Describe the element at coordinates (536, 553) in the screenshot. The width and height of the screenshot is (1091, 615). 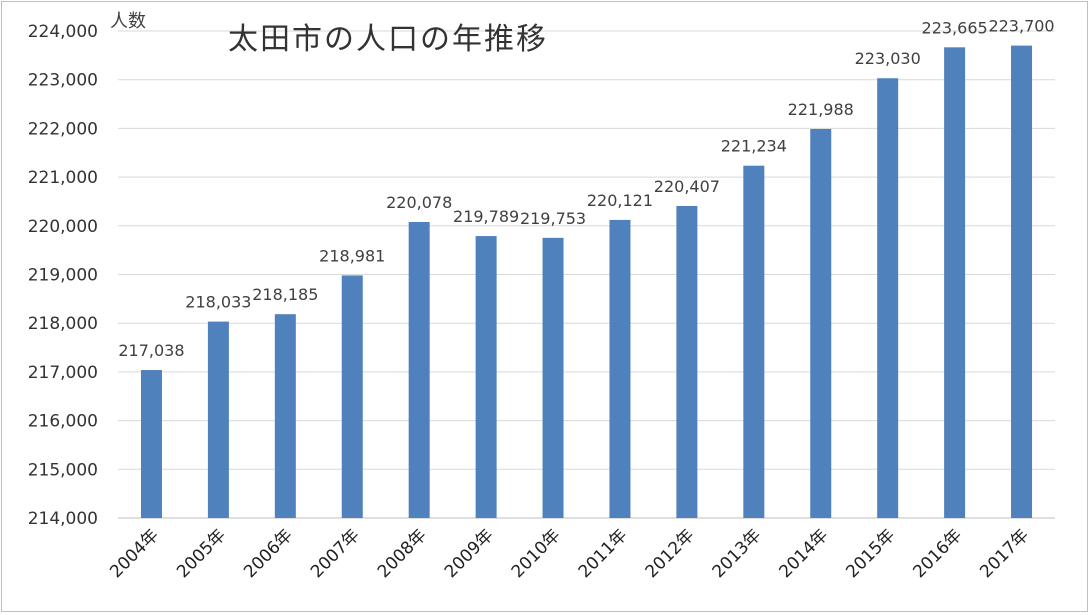
I see `x-tick-label: 2010年` at that location.